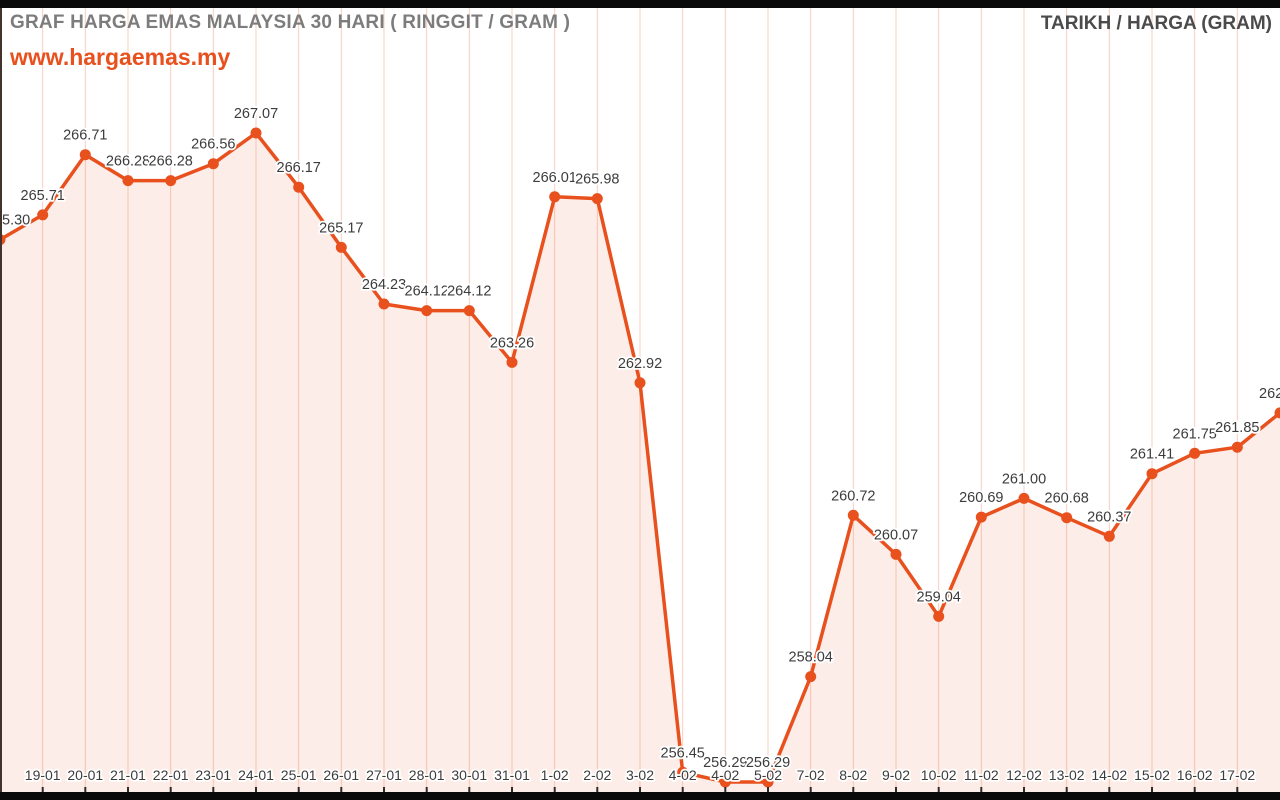 The image size is (1280, 800). Describe the element at coordinates (597, 775) in the screenshot. I see `x-axis-label: 2-02` at that location.